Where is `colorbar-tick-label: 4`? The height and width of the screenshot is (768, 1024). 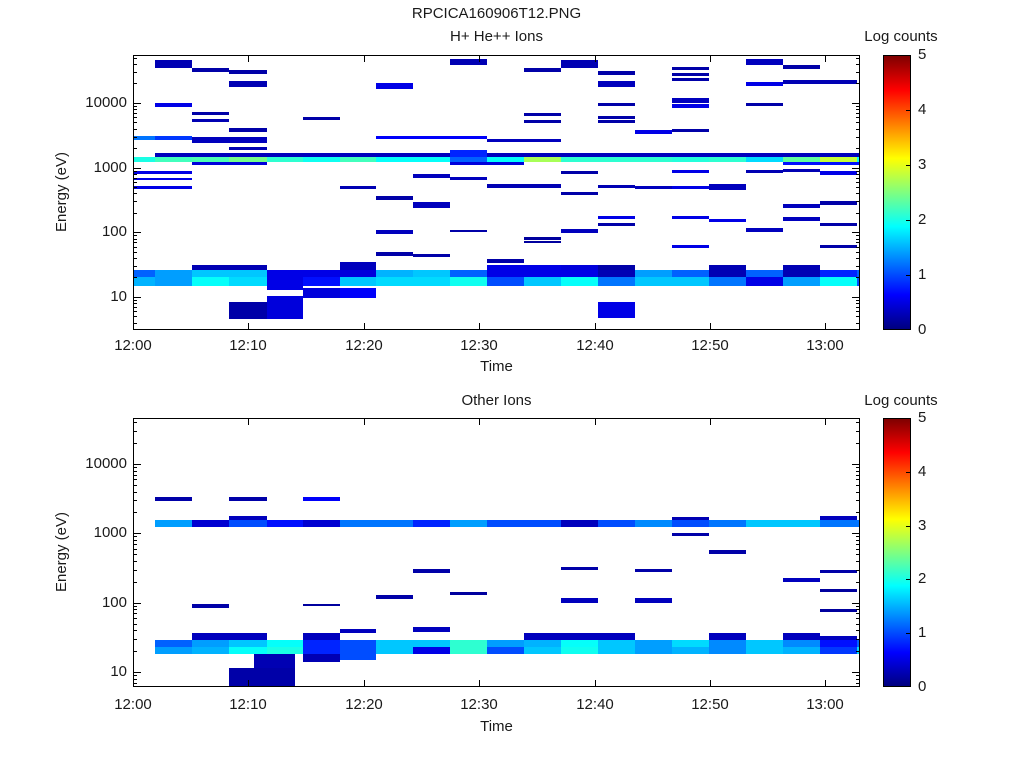
colorbar-tick-label: 4 is located at coordinates (922, 471).